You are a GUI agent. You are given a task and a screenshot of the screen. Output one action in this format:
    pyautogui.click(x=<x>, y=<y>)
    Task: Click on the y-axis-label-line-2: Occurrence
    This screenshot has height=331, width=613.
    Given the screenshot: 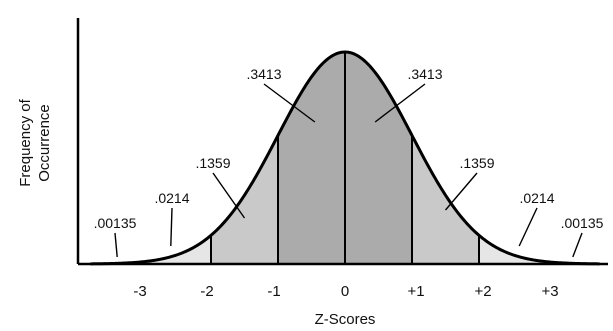 What is the action you would take?
    pyautogui.click(x=44, y=143)
    